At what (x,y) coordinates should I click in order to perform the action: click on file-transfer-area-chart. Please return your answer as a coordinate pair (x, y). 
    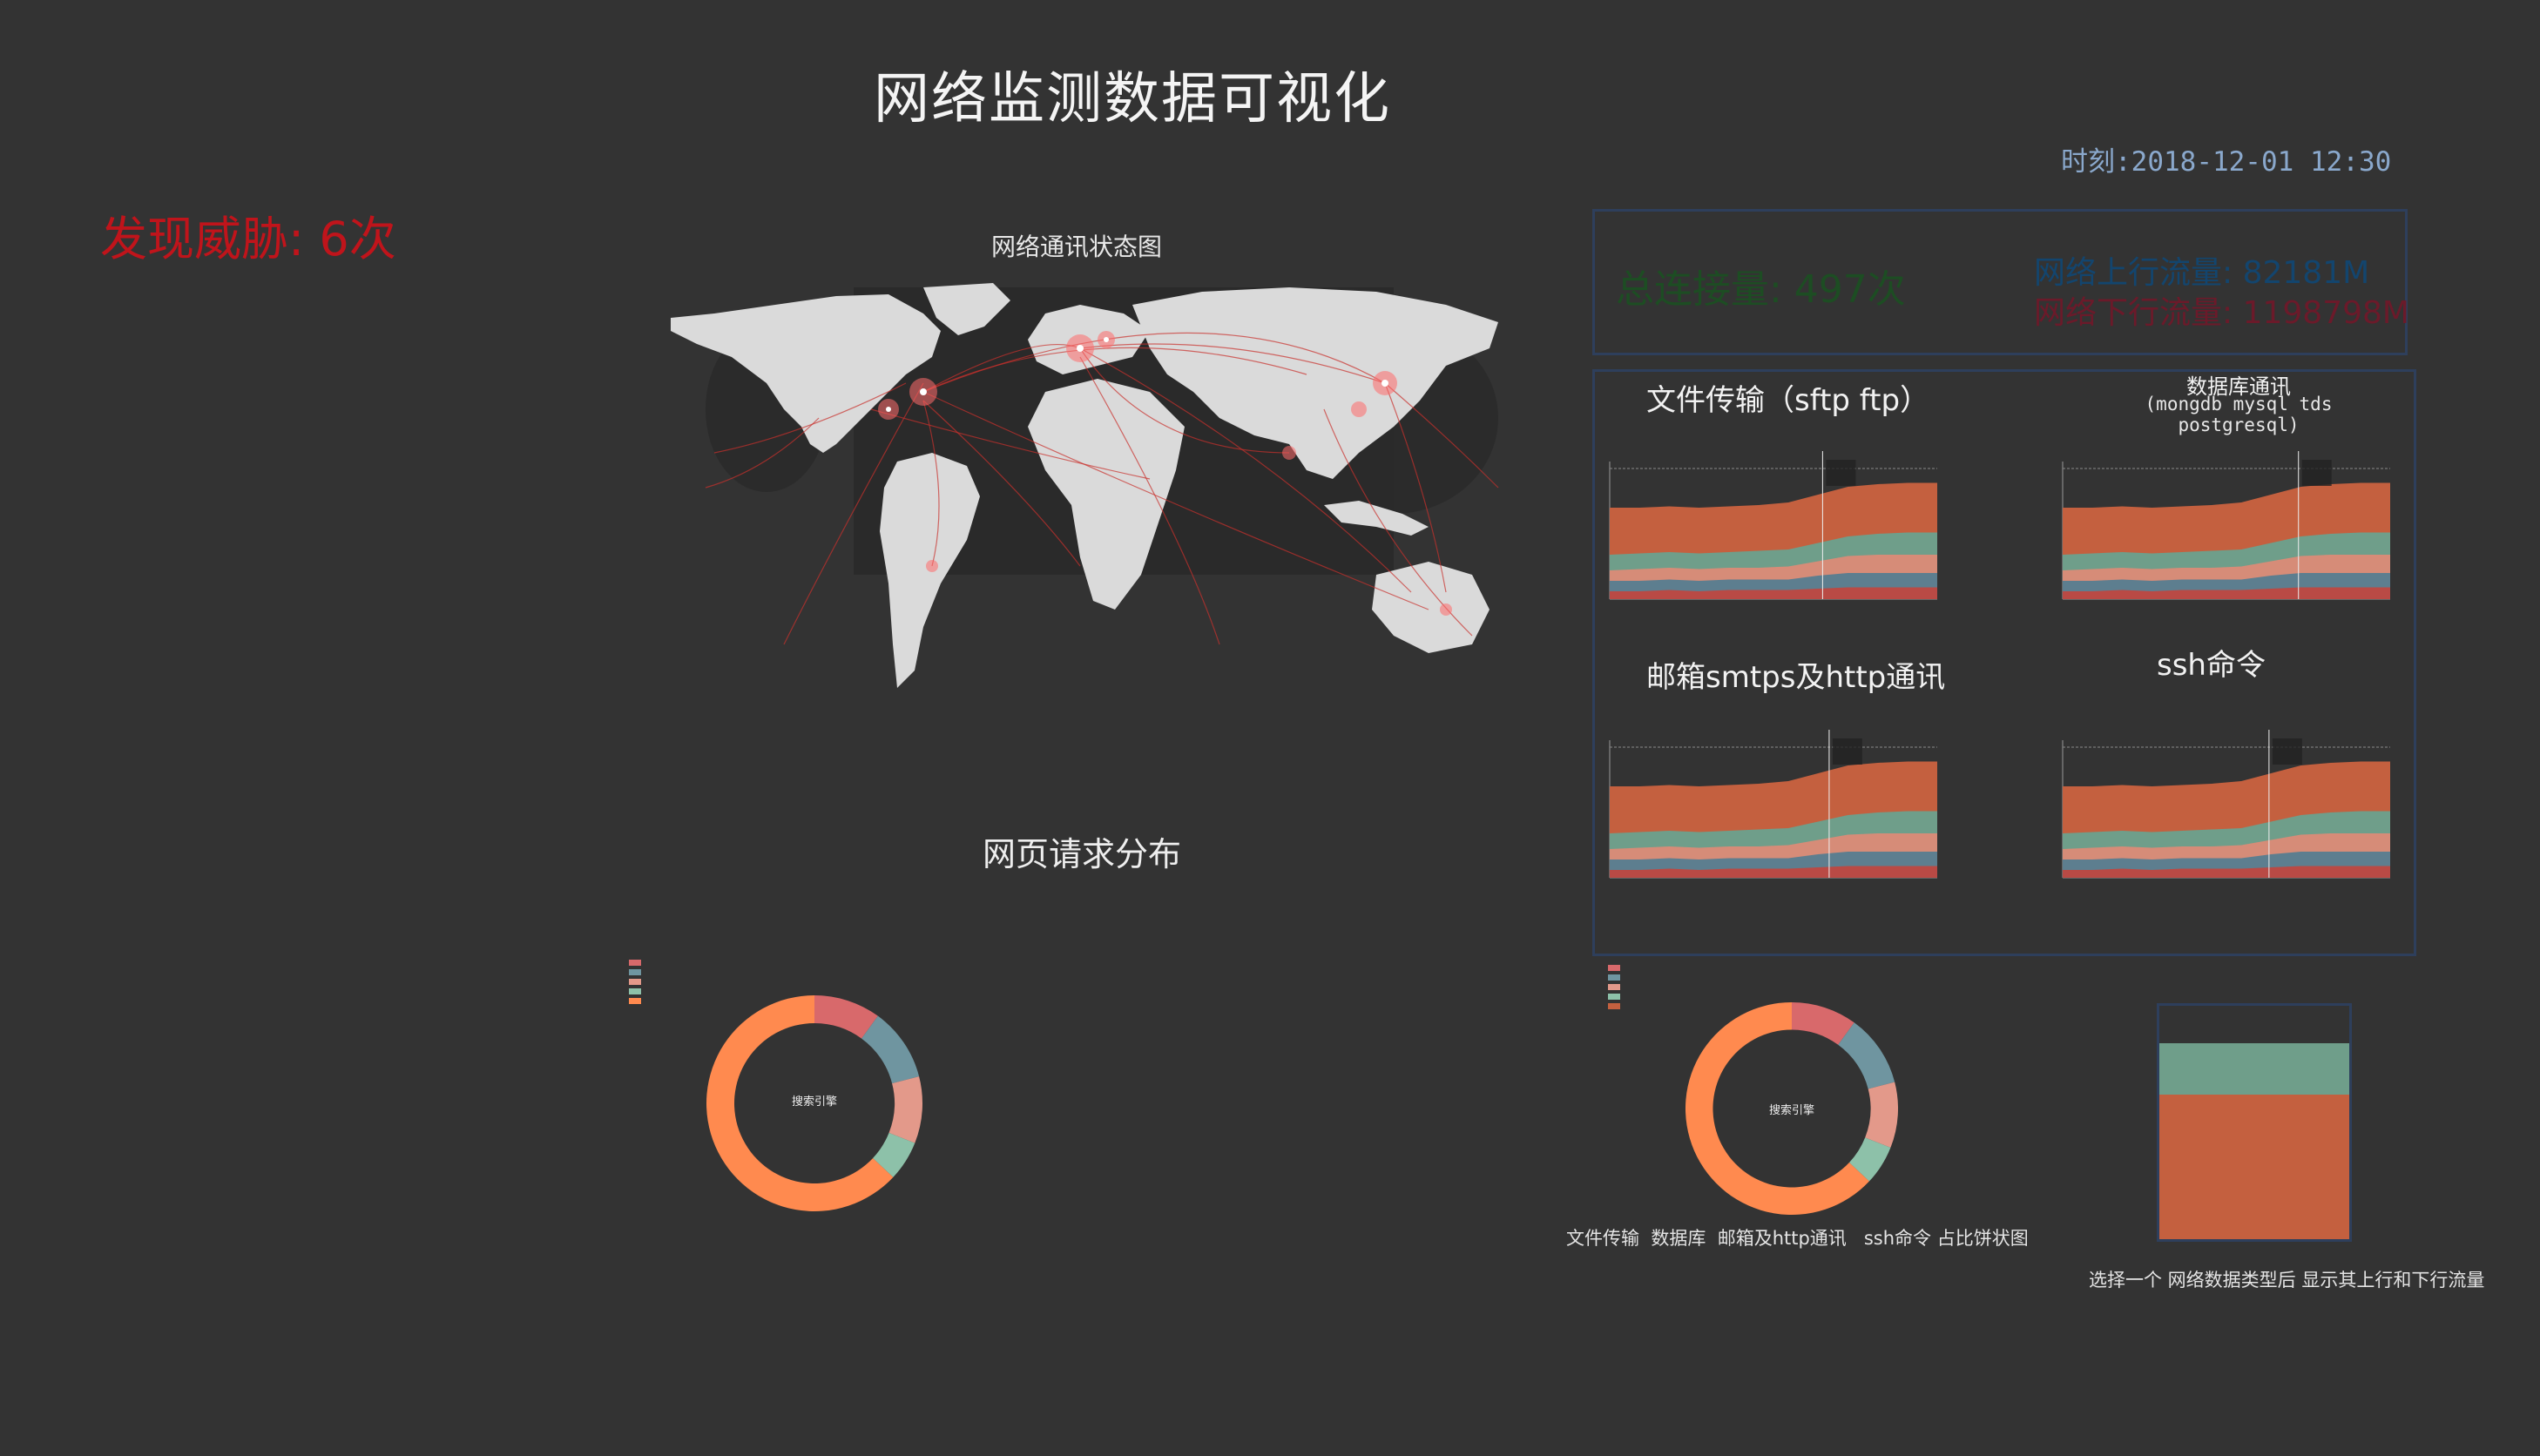
    Looking at the image, I should click on (1773, 519).